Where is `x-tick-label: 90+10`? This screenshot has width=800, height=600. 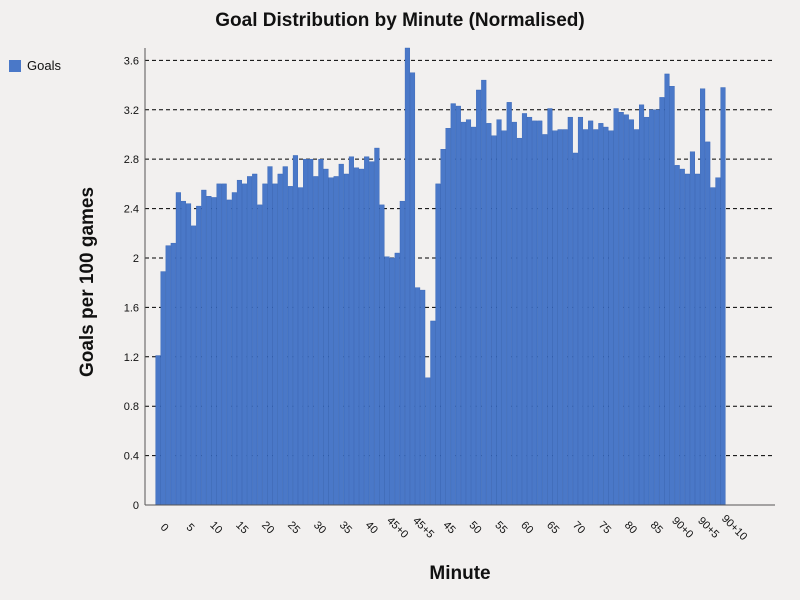 x-tick-label: 90+10 is located at coordinates (734, 528).